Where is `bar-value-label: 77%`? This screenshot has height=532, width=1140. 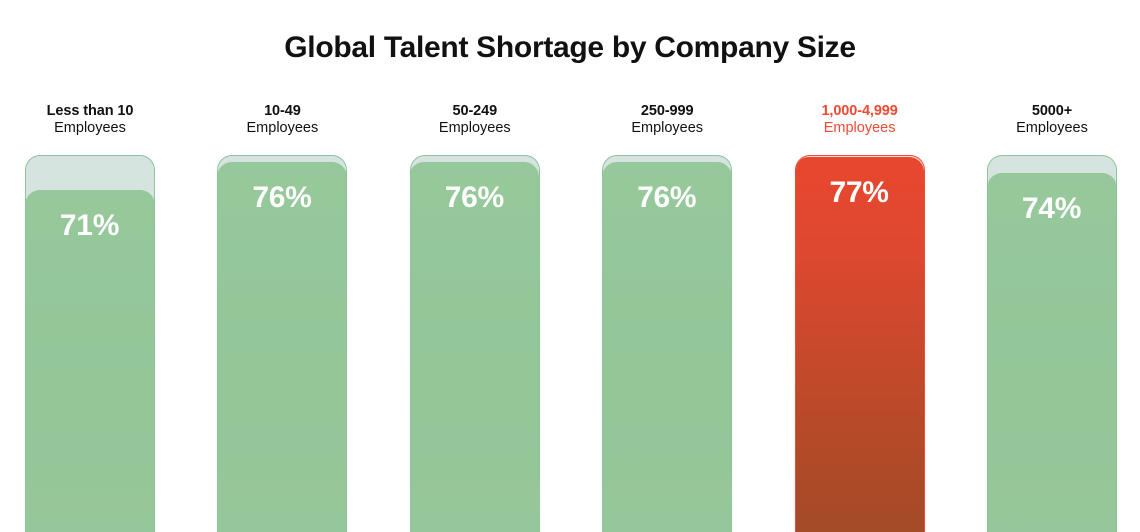
bar-value-label: 77% is located at coordinates (859, 192).